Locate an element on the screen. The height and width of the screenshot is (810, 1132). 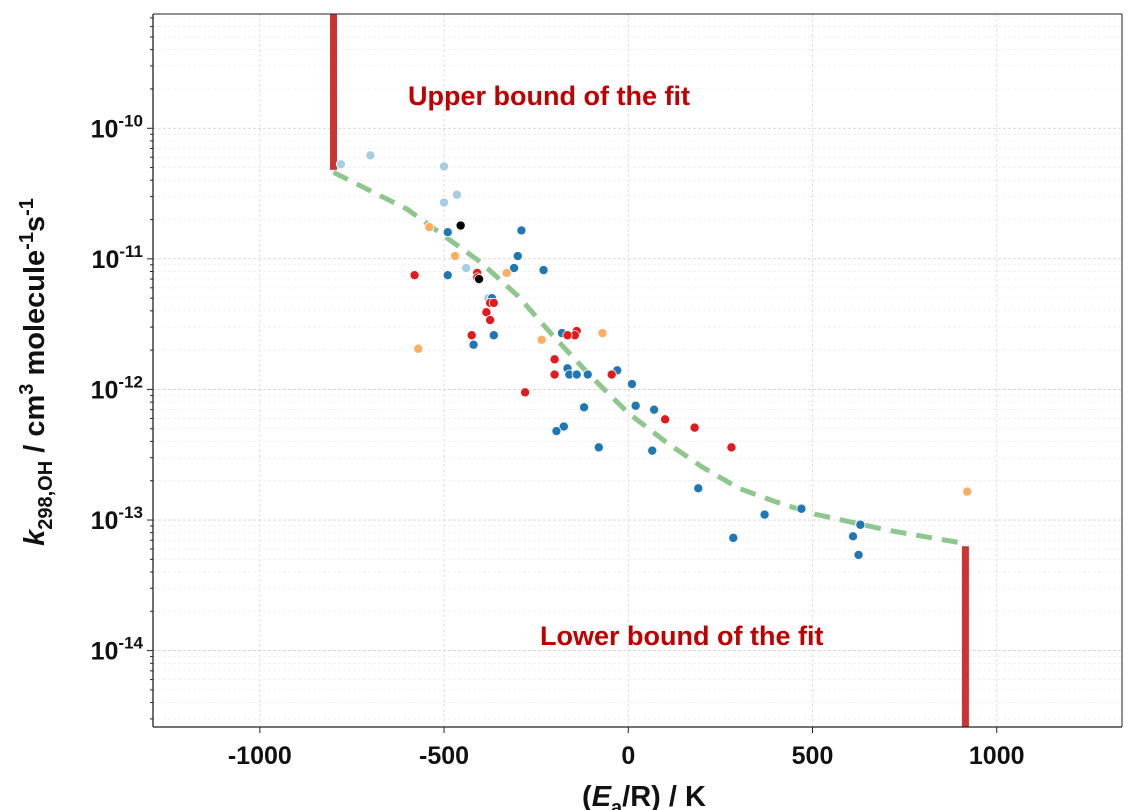
y-tick-label: 10-14 is located at coordinates (117, 650).